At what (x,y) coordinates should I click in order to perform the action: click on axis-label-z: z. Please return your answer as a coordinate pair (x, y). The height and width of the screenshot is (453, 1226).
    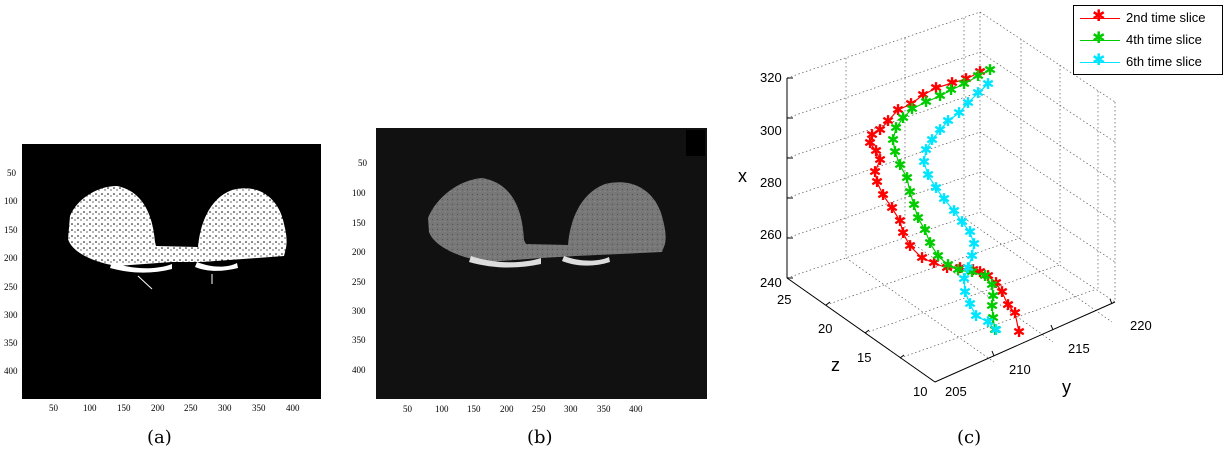
    Looking at the image, I should click on (835, 365).